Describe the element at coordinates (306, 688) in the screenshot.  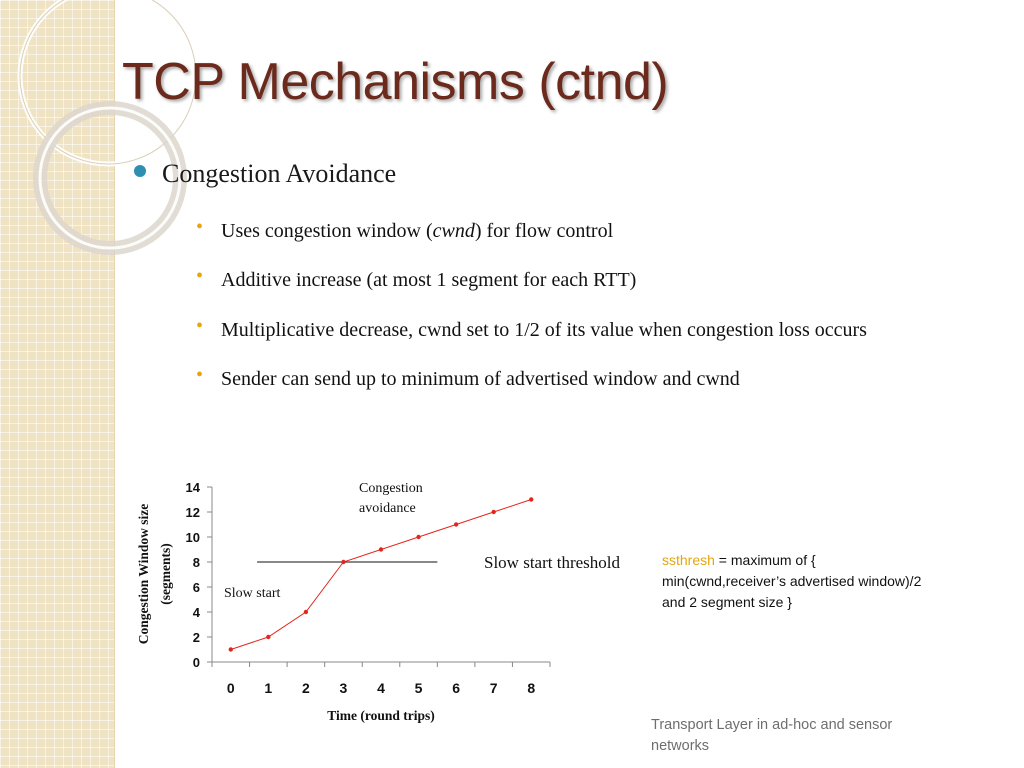
I see `x-tick-label: 2` at that location.